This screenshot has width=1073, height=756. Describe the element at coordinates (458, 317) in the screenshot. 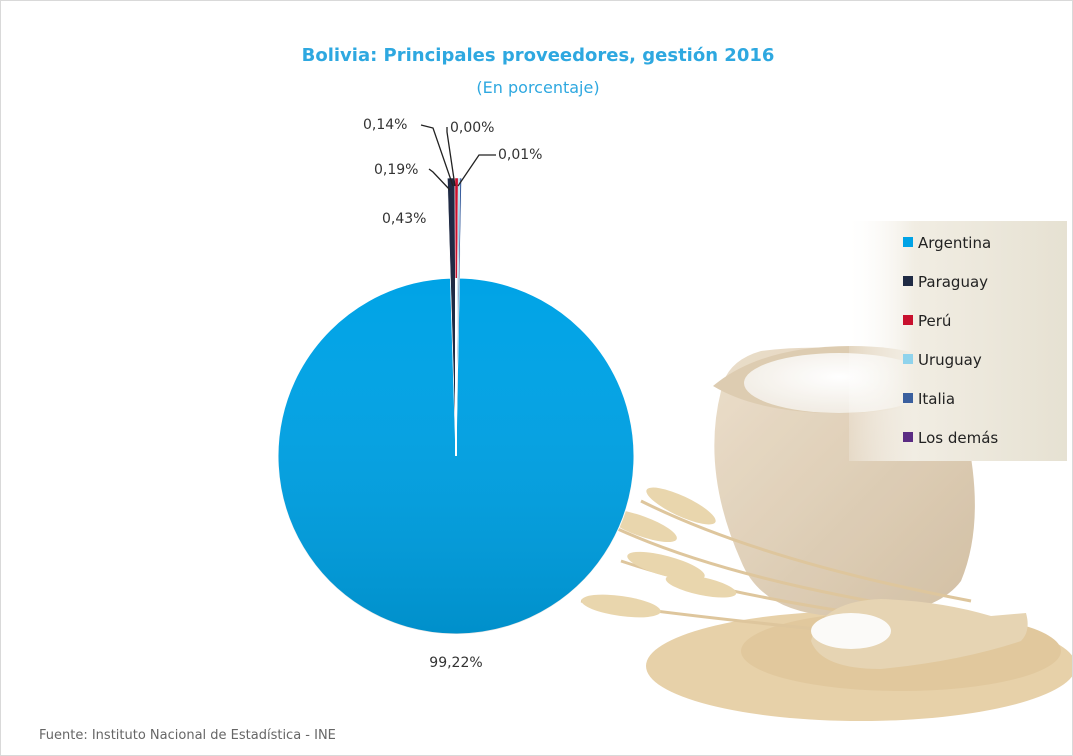

I see `pie-slice-italia` at that location.